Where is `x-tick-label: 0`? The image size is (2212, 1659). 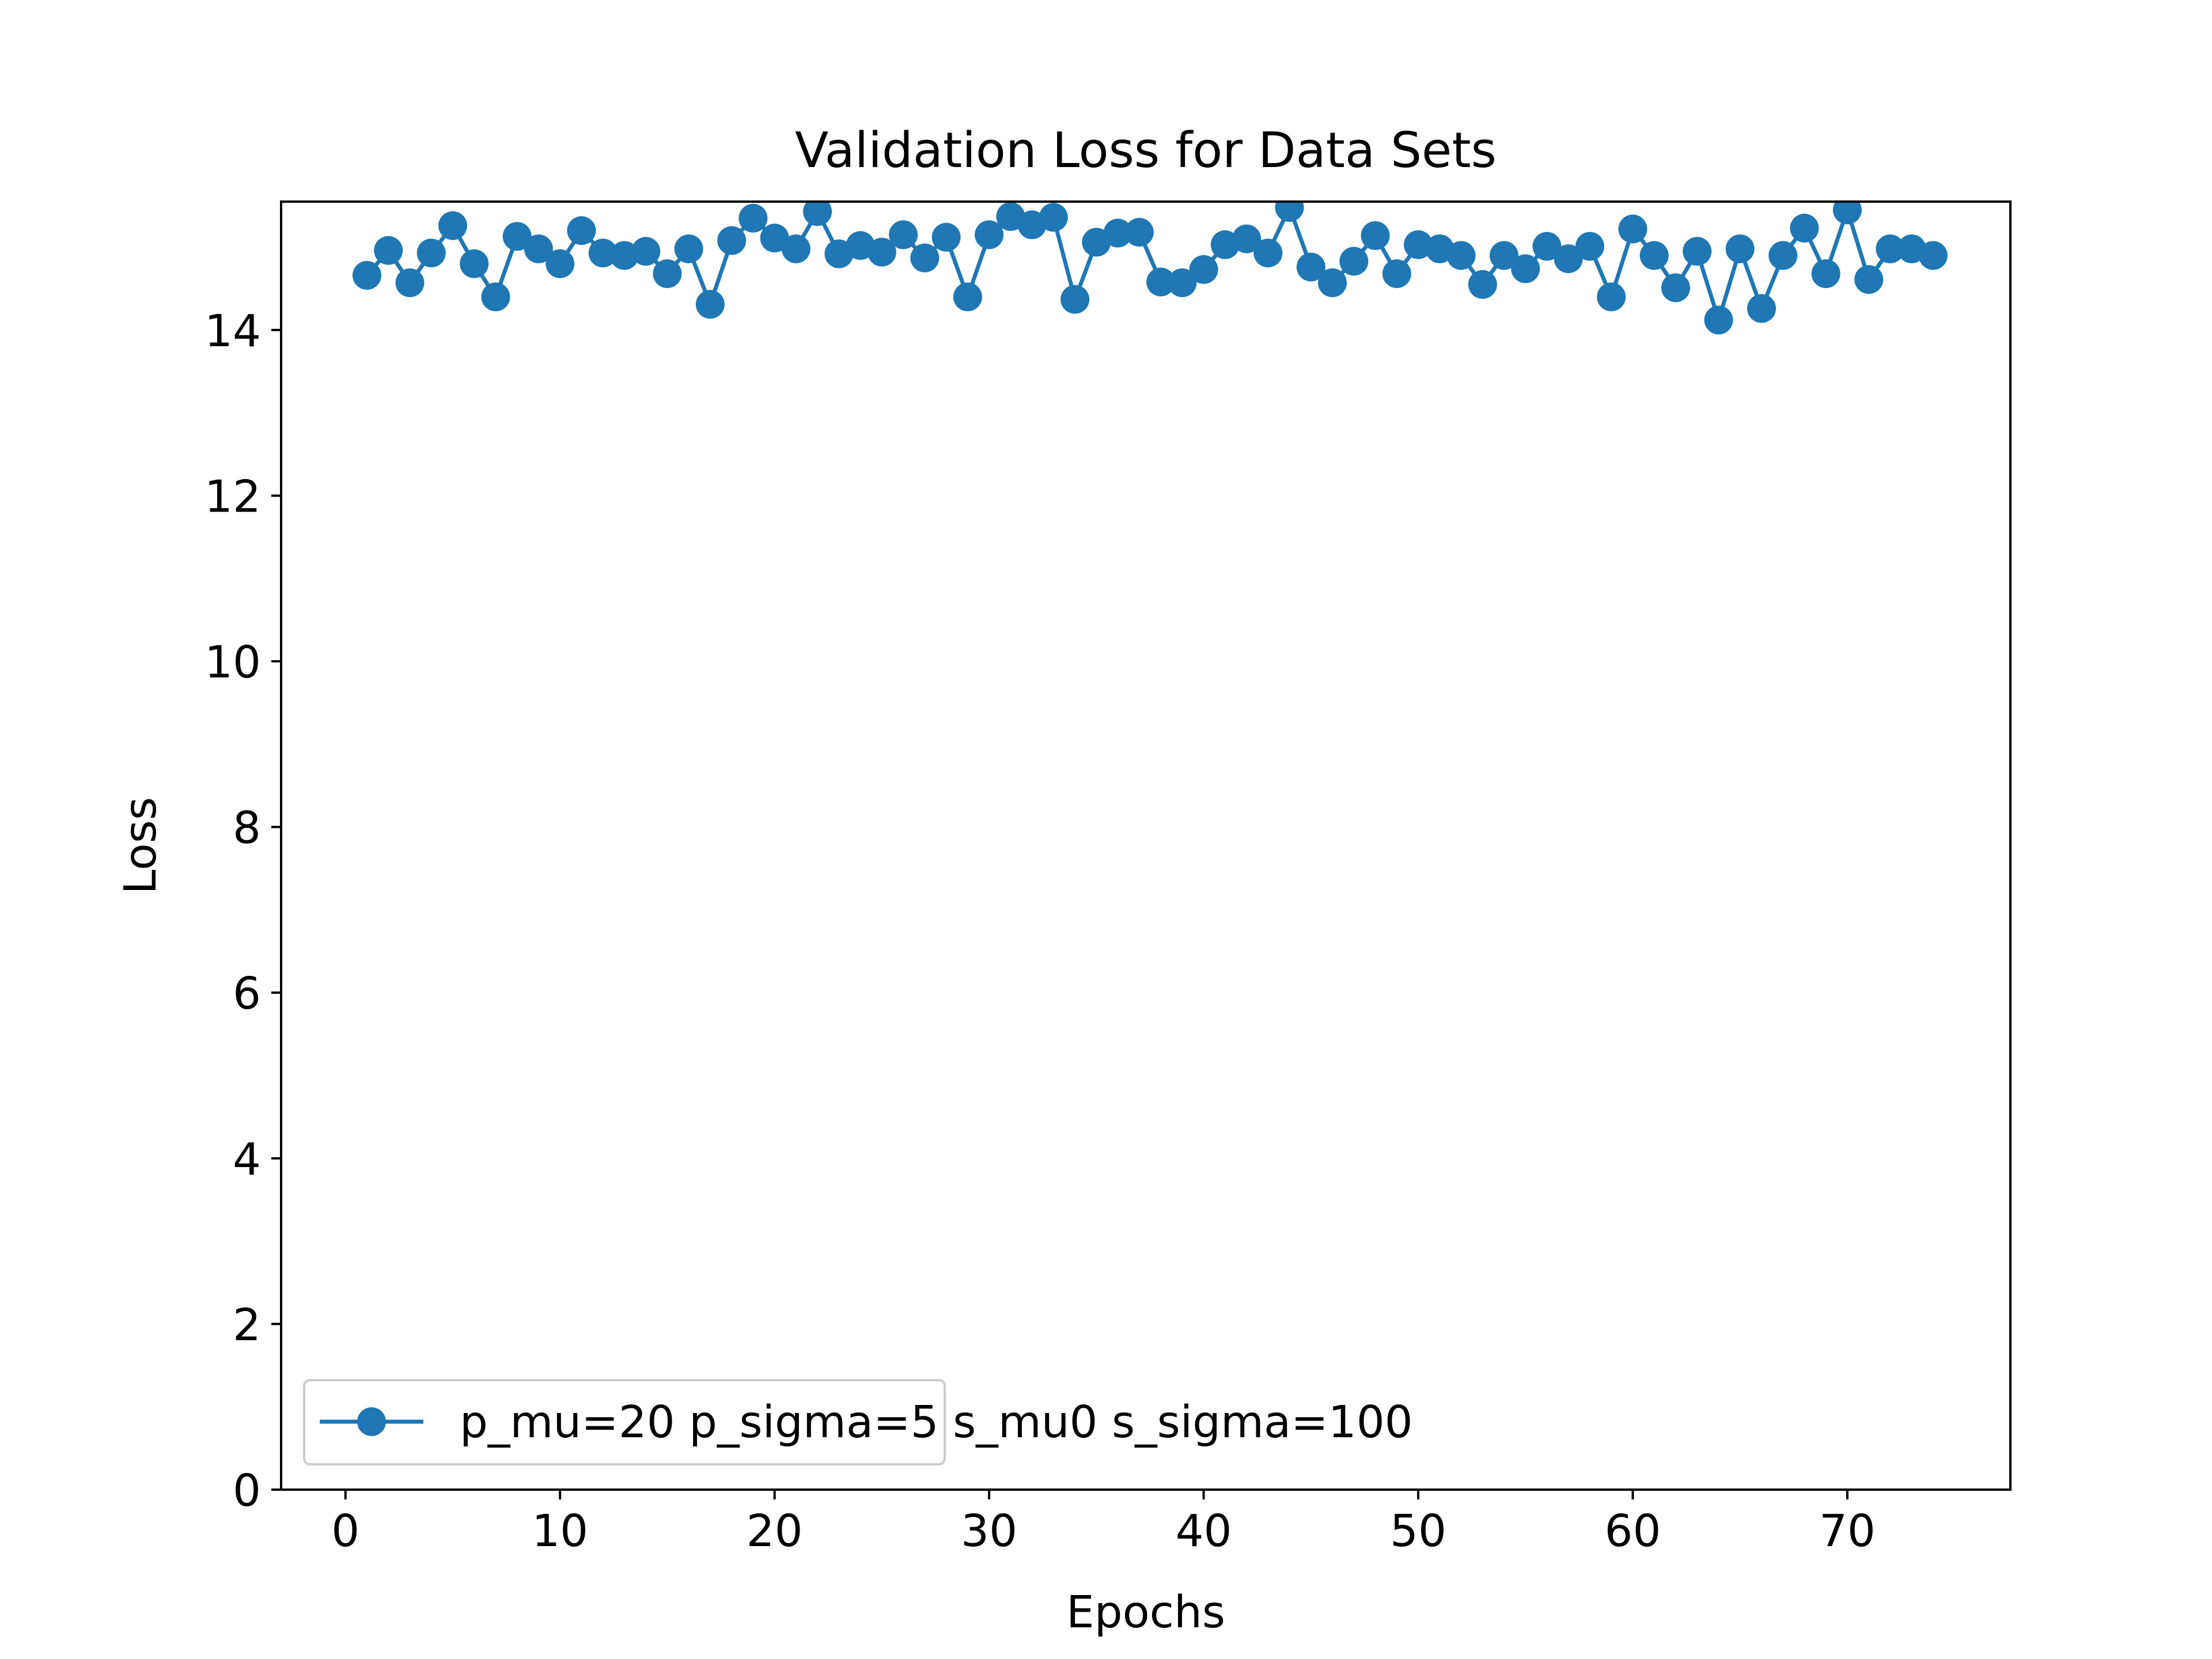
x-tick-label: 0 is located at coordinates (345, 1531).